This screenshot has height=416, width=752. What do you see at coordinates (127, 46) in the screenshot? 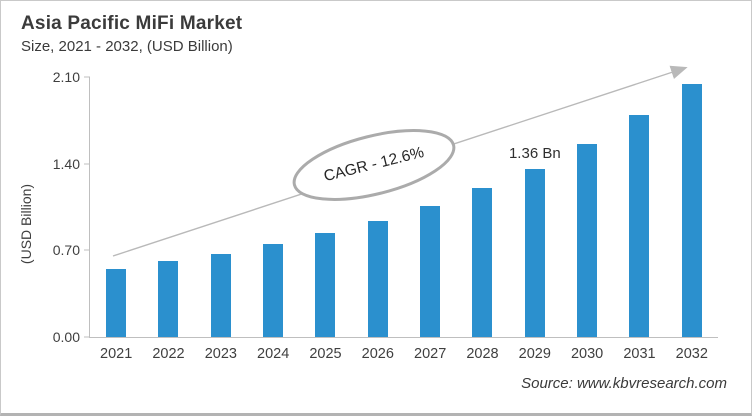
I see `chart-subtitle: Size, 2021 - 2032, (USD Billion)` at bounding box center [127, 46].